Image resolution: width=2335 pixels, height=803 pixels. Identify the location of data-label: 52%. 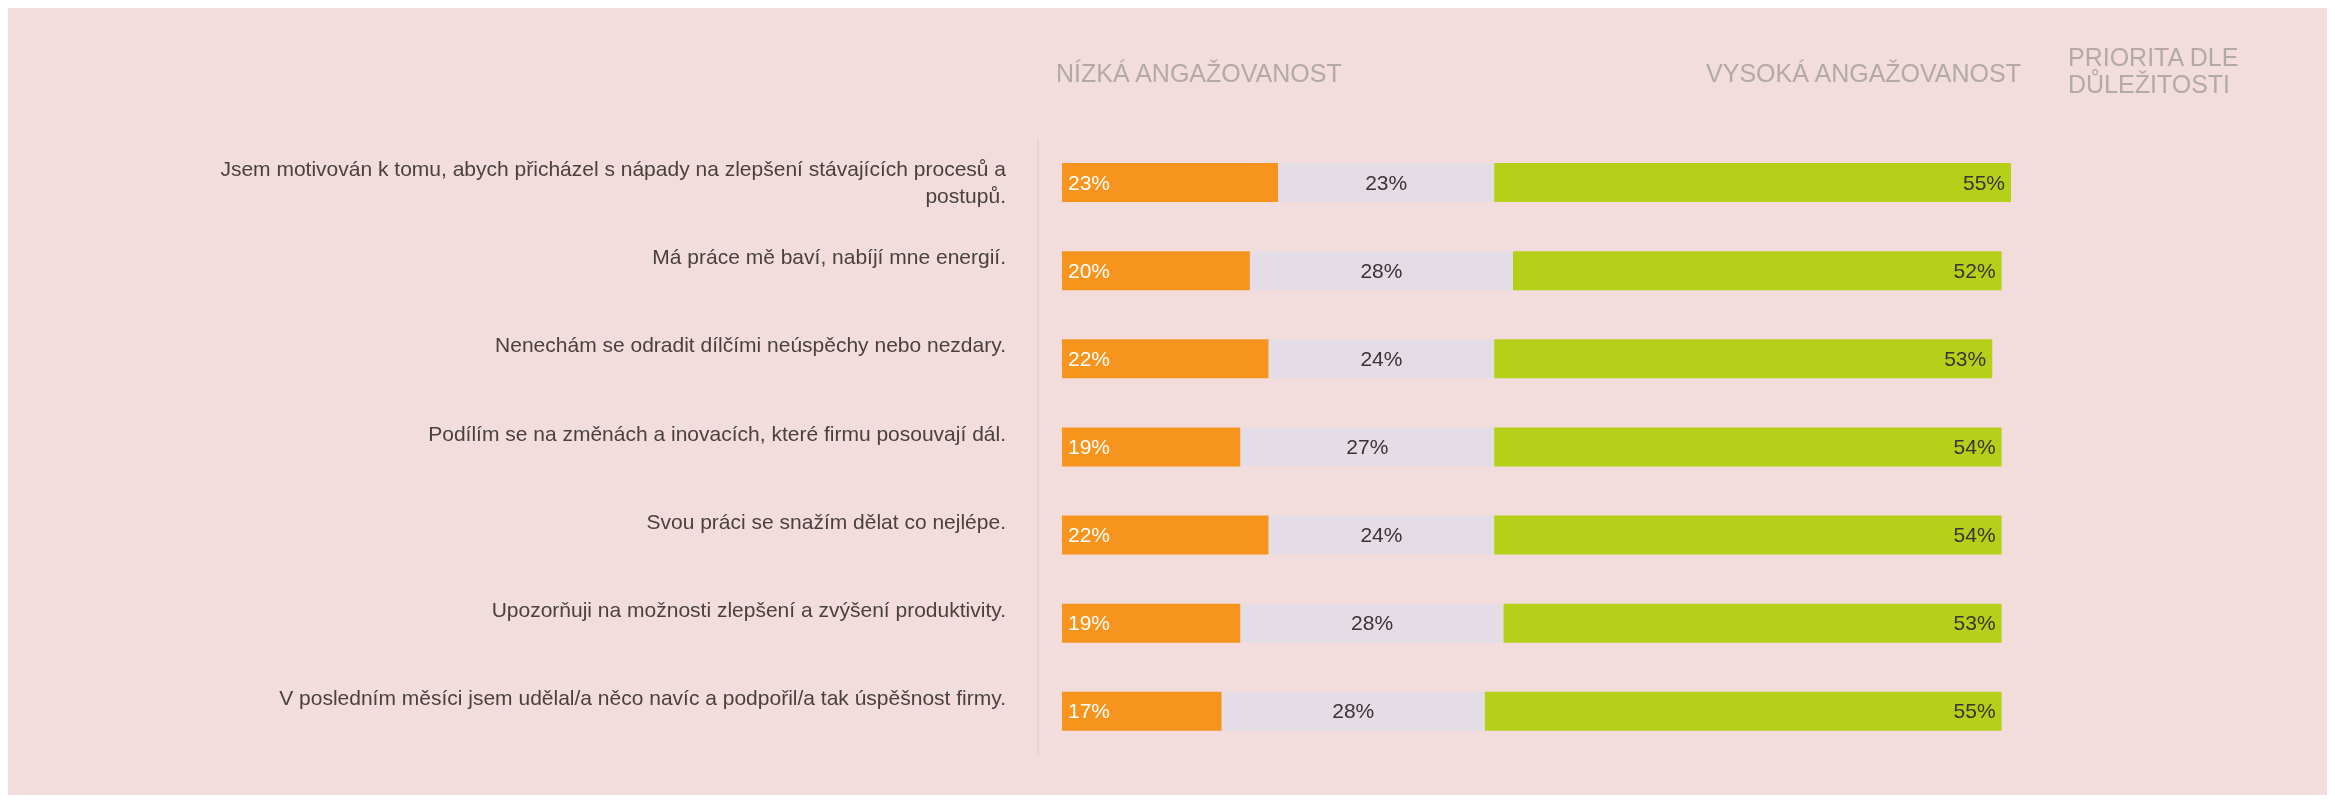
(1974, 270).